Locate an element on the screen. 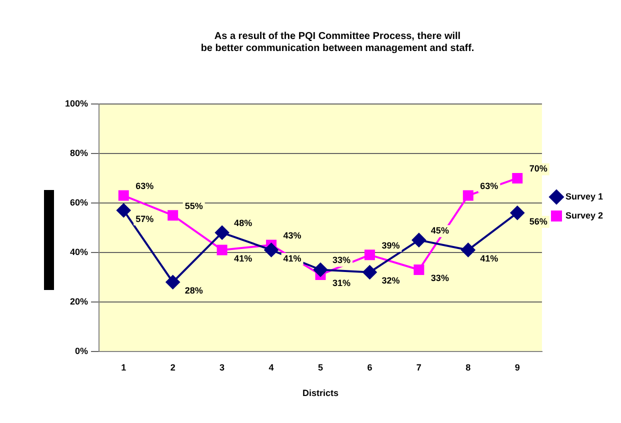 This screenshot has width=621, height=423. data-label: 39% is located at coordinates (391, 245).